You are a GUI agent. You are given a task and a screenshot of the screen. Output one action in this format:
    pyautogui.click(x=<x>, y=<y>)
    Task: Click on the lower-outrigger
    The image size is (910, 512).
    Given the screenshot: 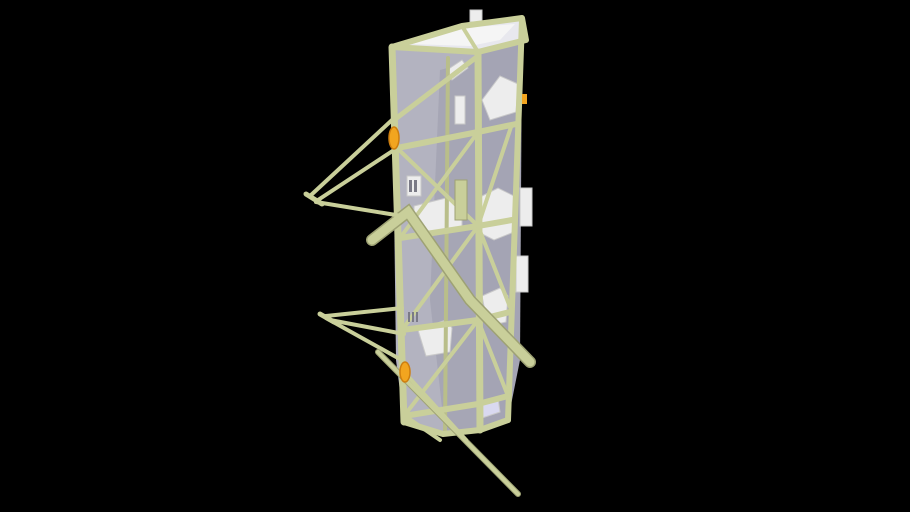 What is the action you would take?
    pyautogui.click(x=361, y=333)
    